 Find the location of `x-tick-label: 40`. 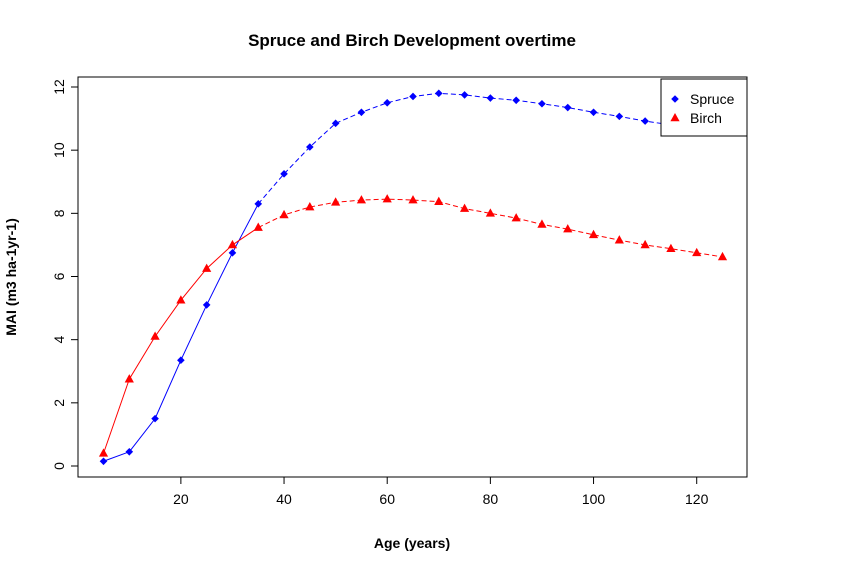

x-tick-label: 40 is located at coordinates (284, 499).